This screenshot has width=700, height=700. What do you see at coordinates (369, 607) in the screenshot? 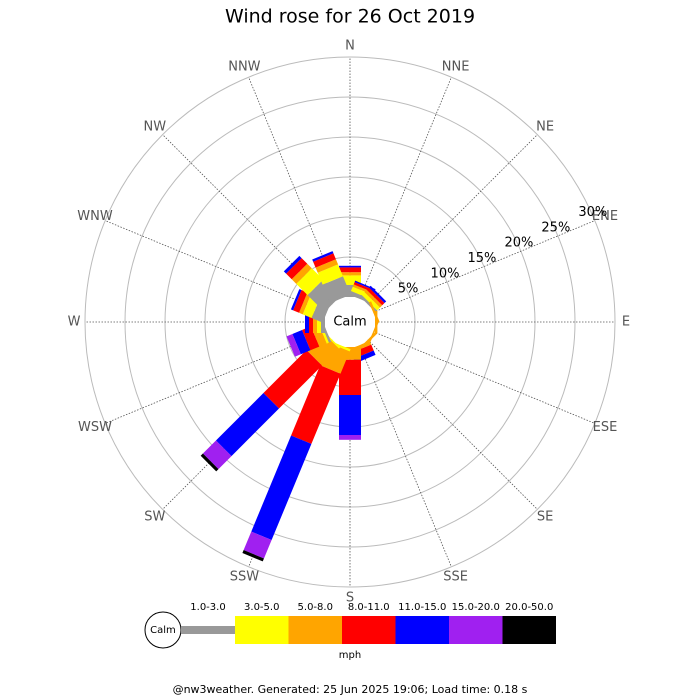
I see `legend-label: 8.0-11.0` at bounding box center [369, 607].